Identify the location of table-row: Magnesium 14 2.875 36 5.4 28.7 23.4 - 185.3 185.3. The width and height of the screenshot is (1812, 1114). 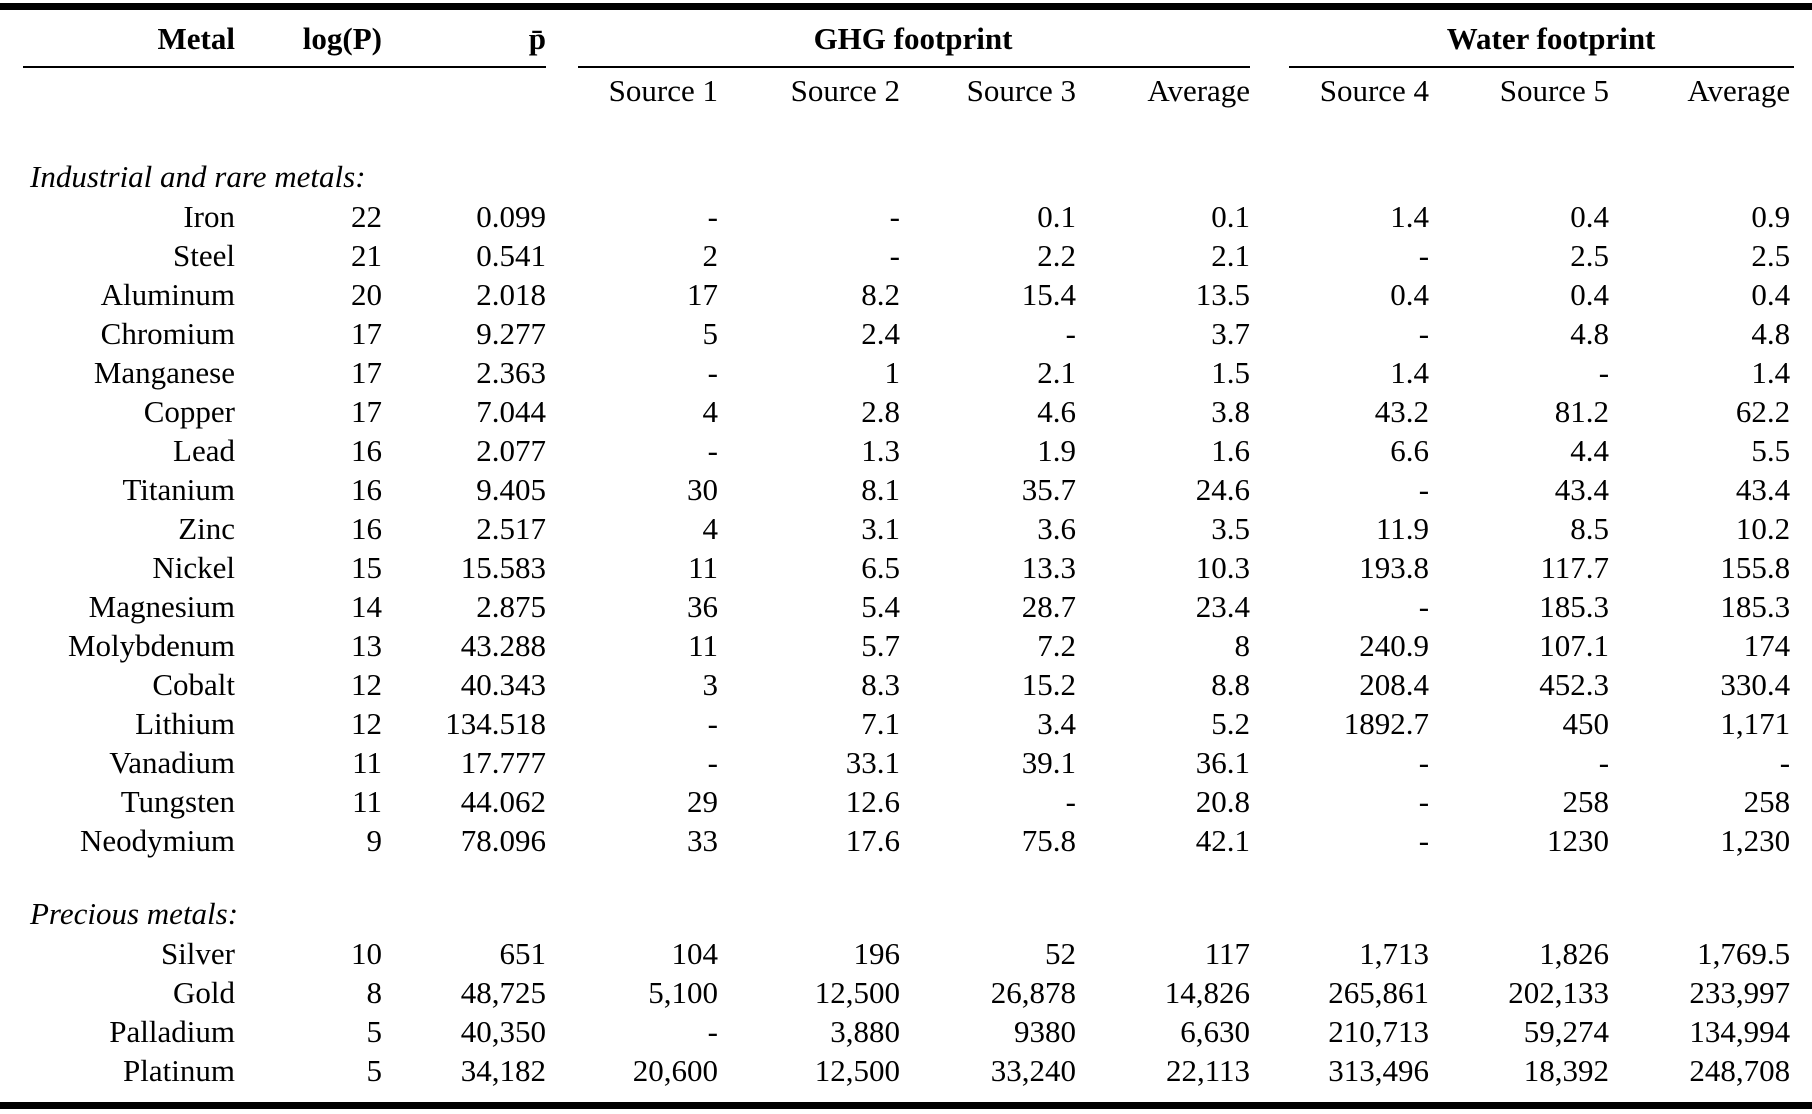
(906, 606).